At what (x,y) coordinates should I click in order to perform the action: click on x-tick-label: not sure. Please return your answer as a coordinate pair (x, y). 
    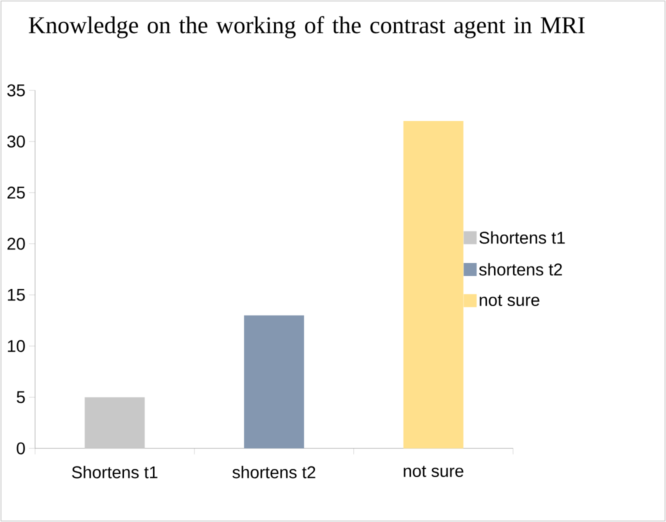
    Looking at the image, I should click on (434, 472).